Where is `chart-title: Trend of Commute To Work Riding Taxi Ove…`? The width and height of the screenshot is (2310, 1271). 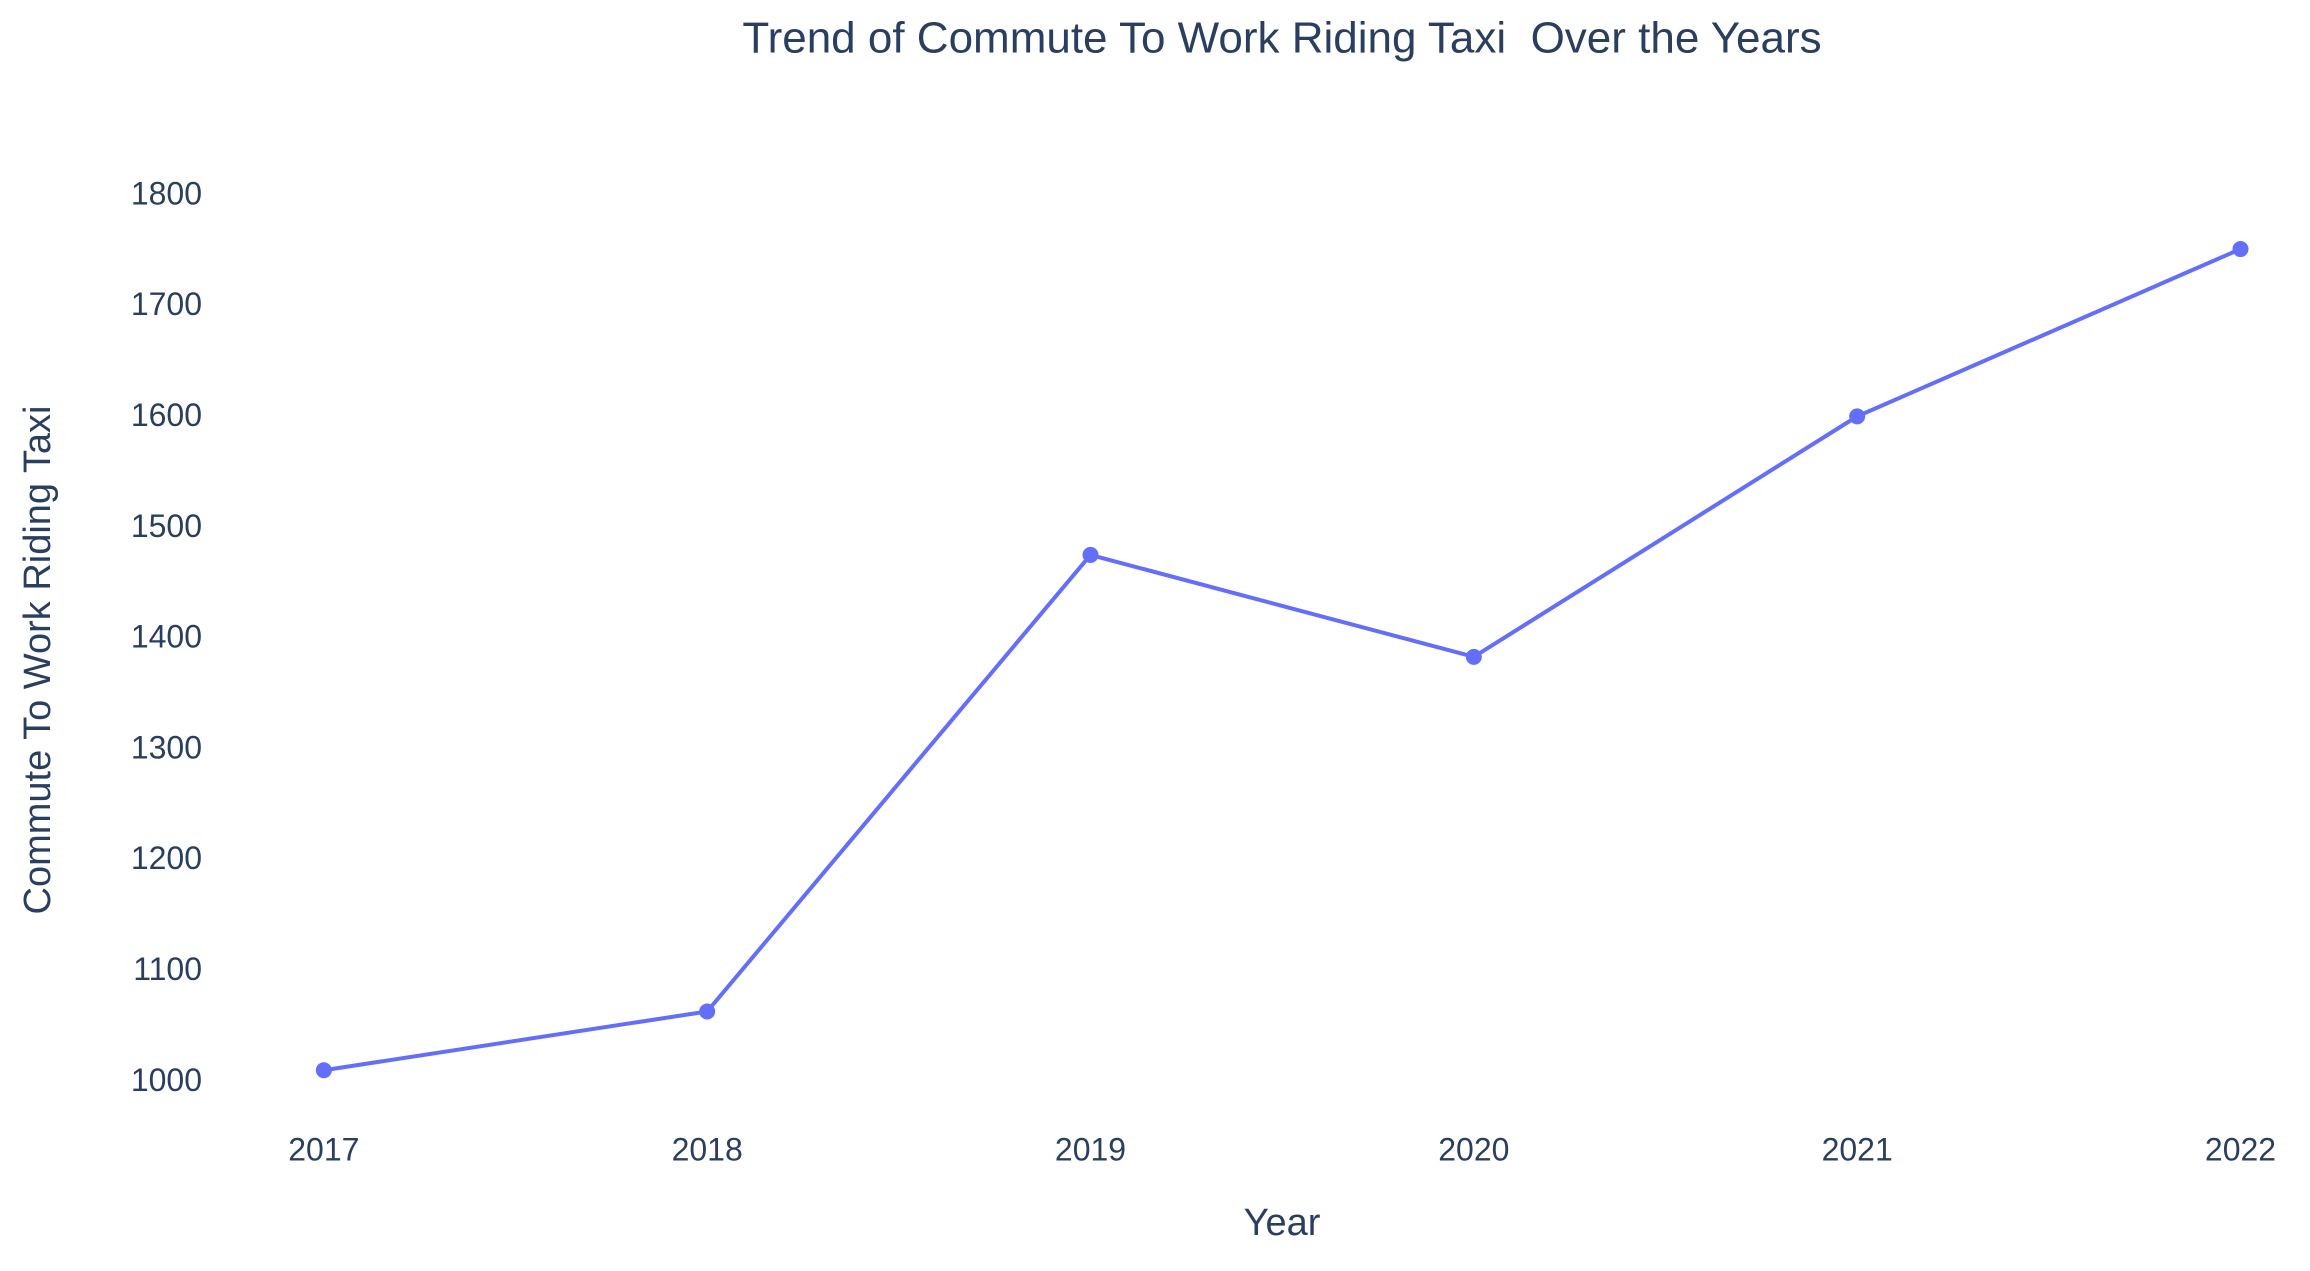 chart-title: Trend of Commute To Work Riding Taxi Ove… is located at coordinates (1281, 38).